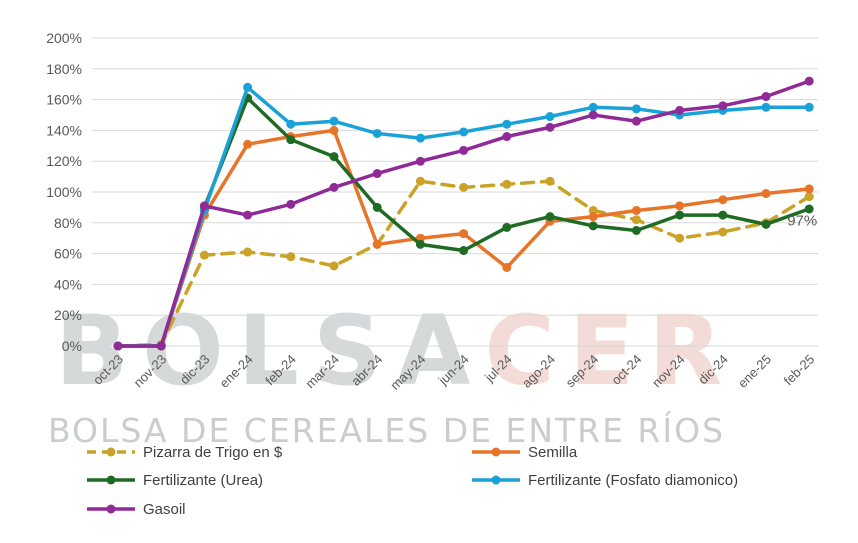 The image size is (858, 543). I want to click on data-label: 97%, so click(802, 221).